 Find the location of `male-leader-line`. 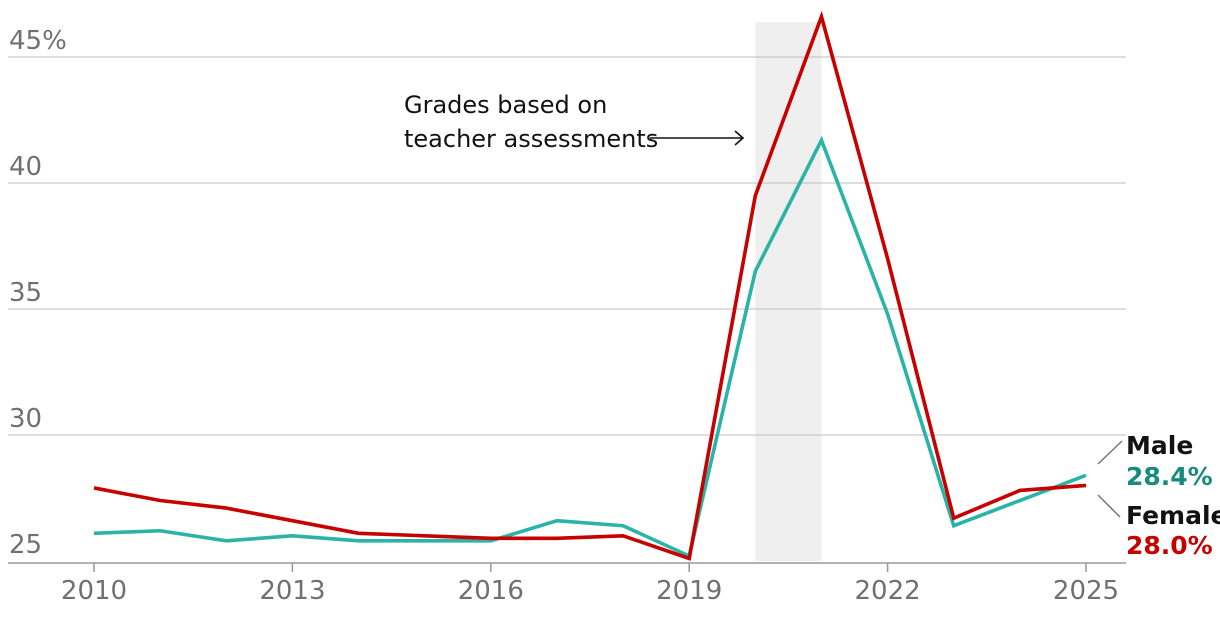

male-leader-line is located at coordinates (1110, 452).